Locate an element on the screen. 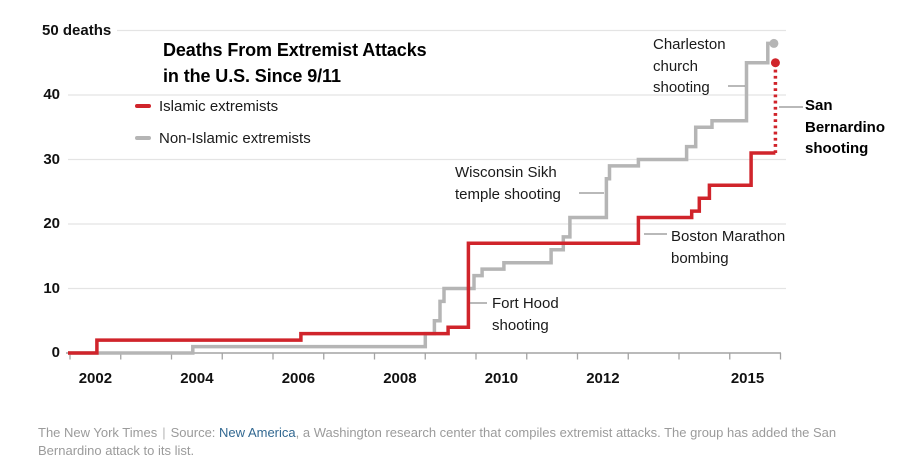 This screenshot has height=463, width=900. x-axis-label: 2004 is located at coordinates (197, 378).